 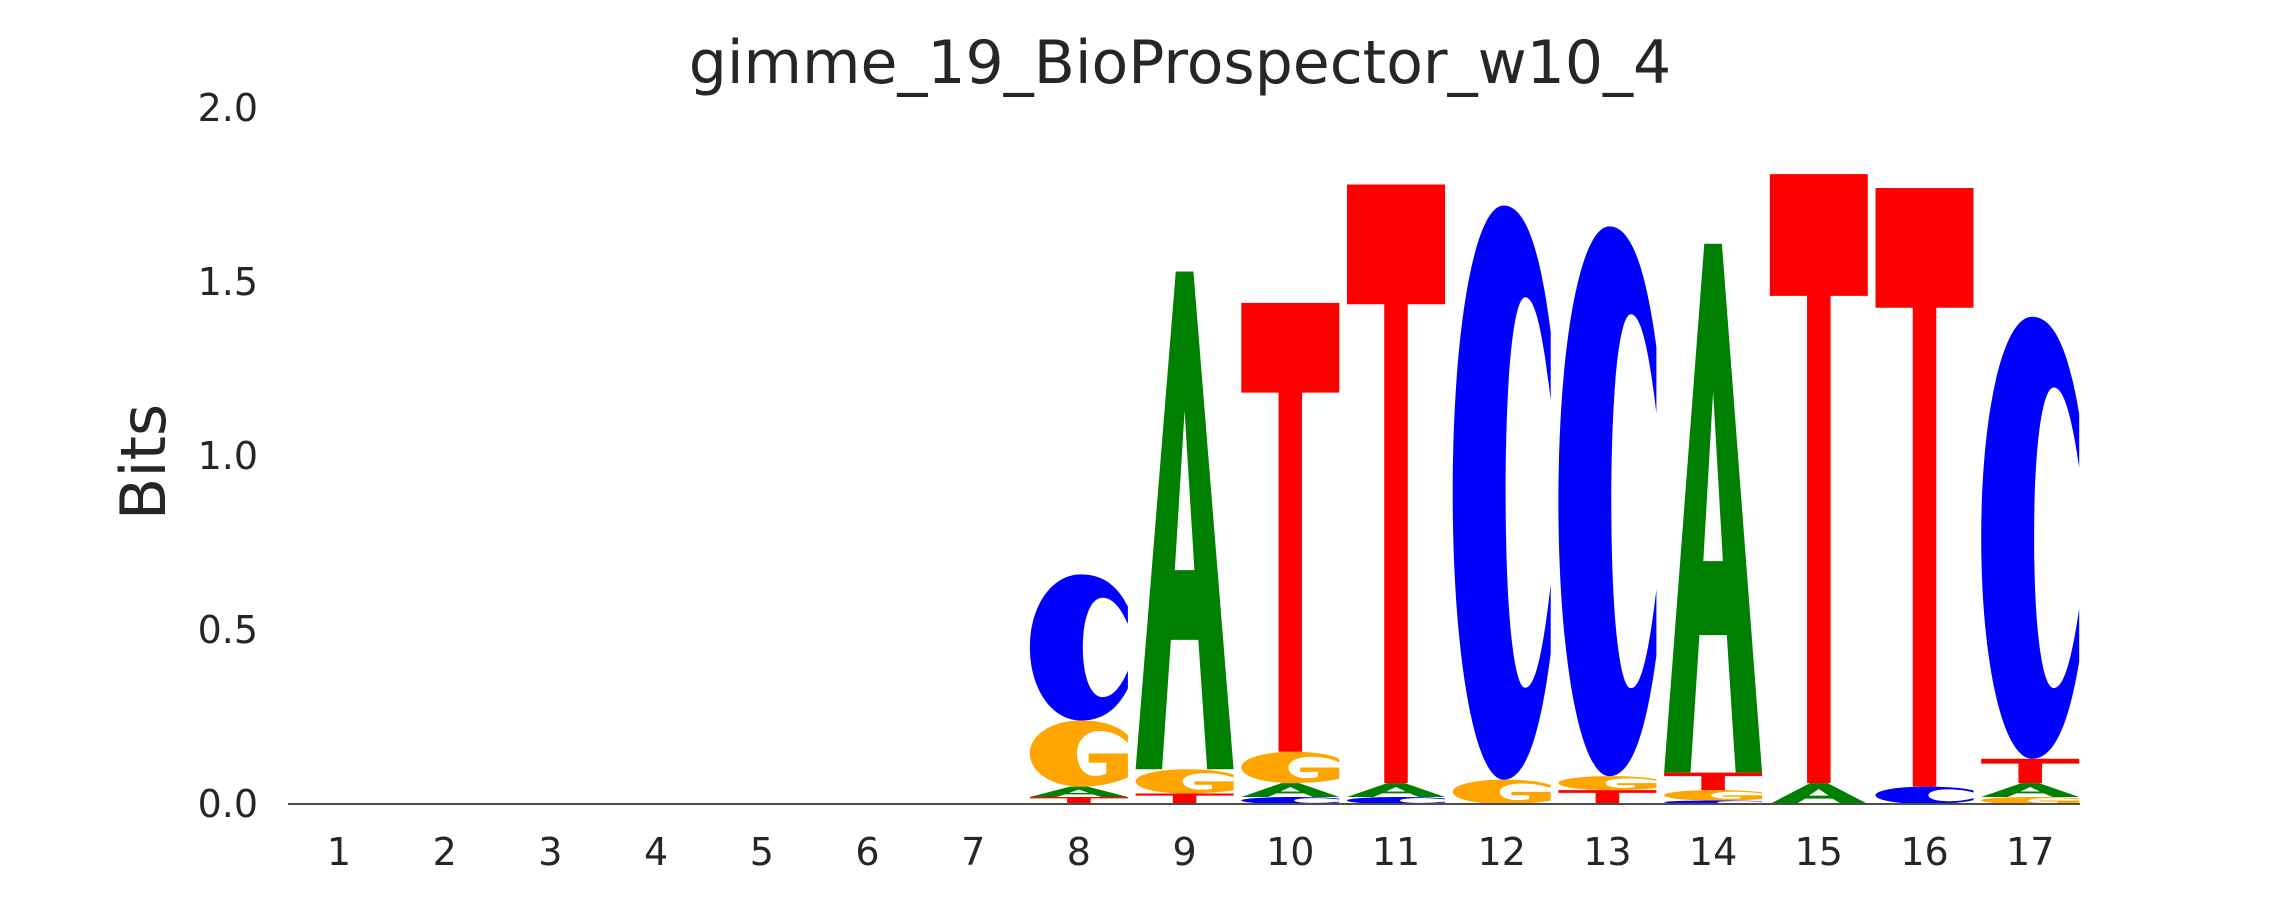 What do you see at coordinates (228, 630) in the screenshot?
I see `y-tick-label: 0.5` at bounding box center [228, 630].